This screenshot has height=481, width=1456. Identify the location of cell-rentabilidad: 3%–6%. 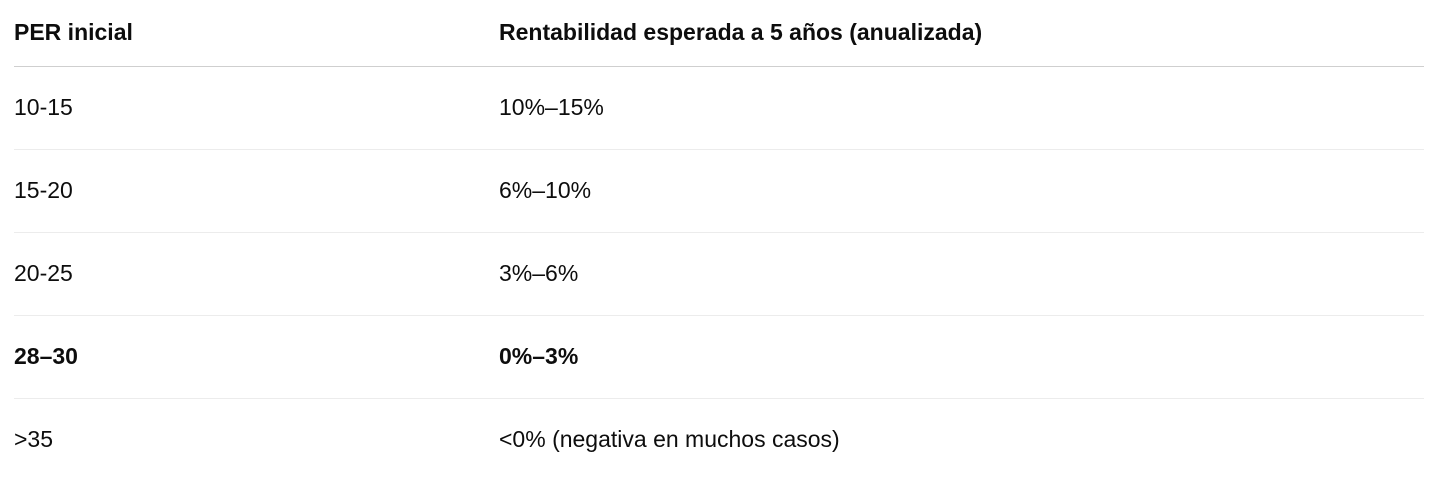
(539, 272).